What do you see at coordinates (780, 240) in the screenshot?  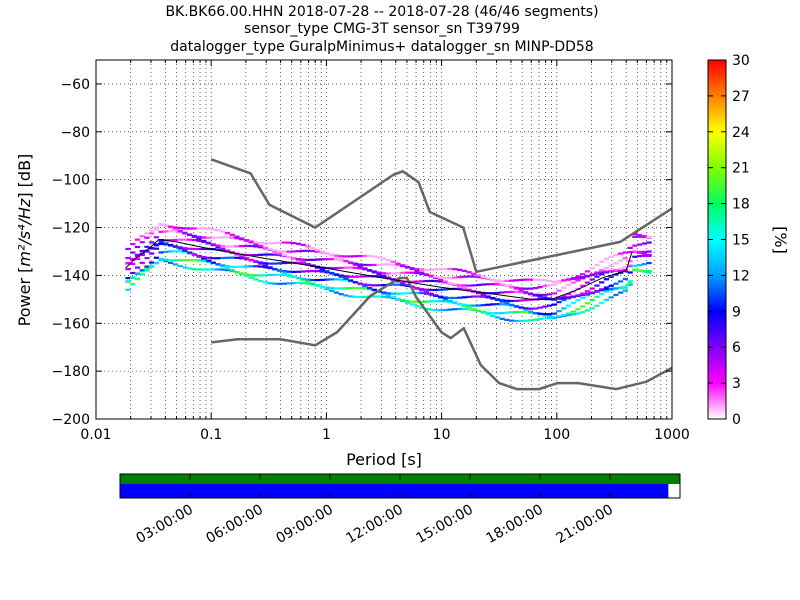 I see `colorbar-label: [%]` at bounding box center [780, 240].